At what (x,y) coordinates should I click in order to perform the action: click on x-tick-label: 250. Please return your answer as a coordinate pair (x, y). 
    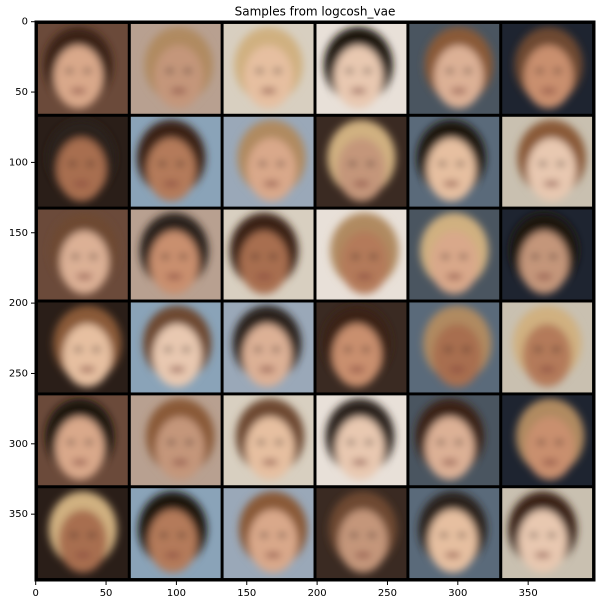
    Looking at the image, I should click on (387, 593).